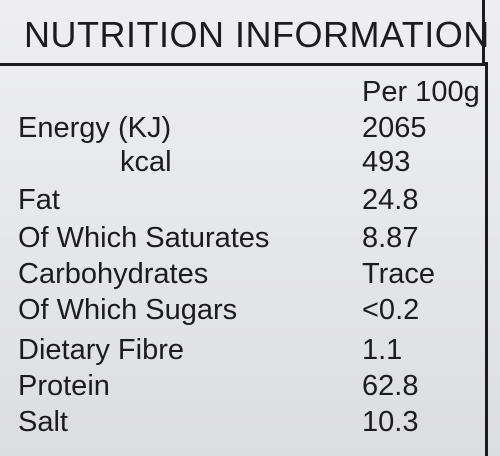  What do you see at coordinates (394, 128) in the screenshot?
I see `nutrient-value: 2065` at bounding box center [394, 128].